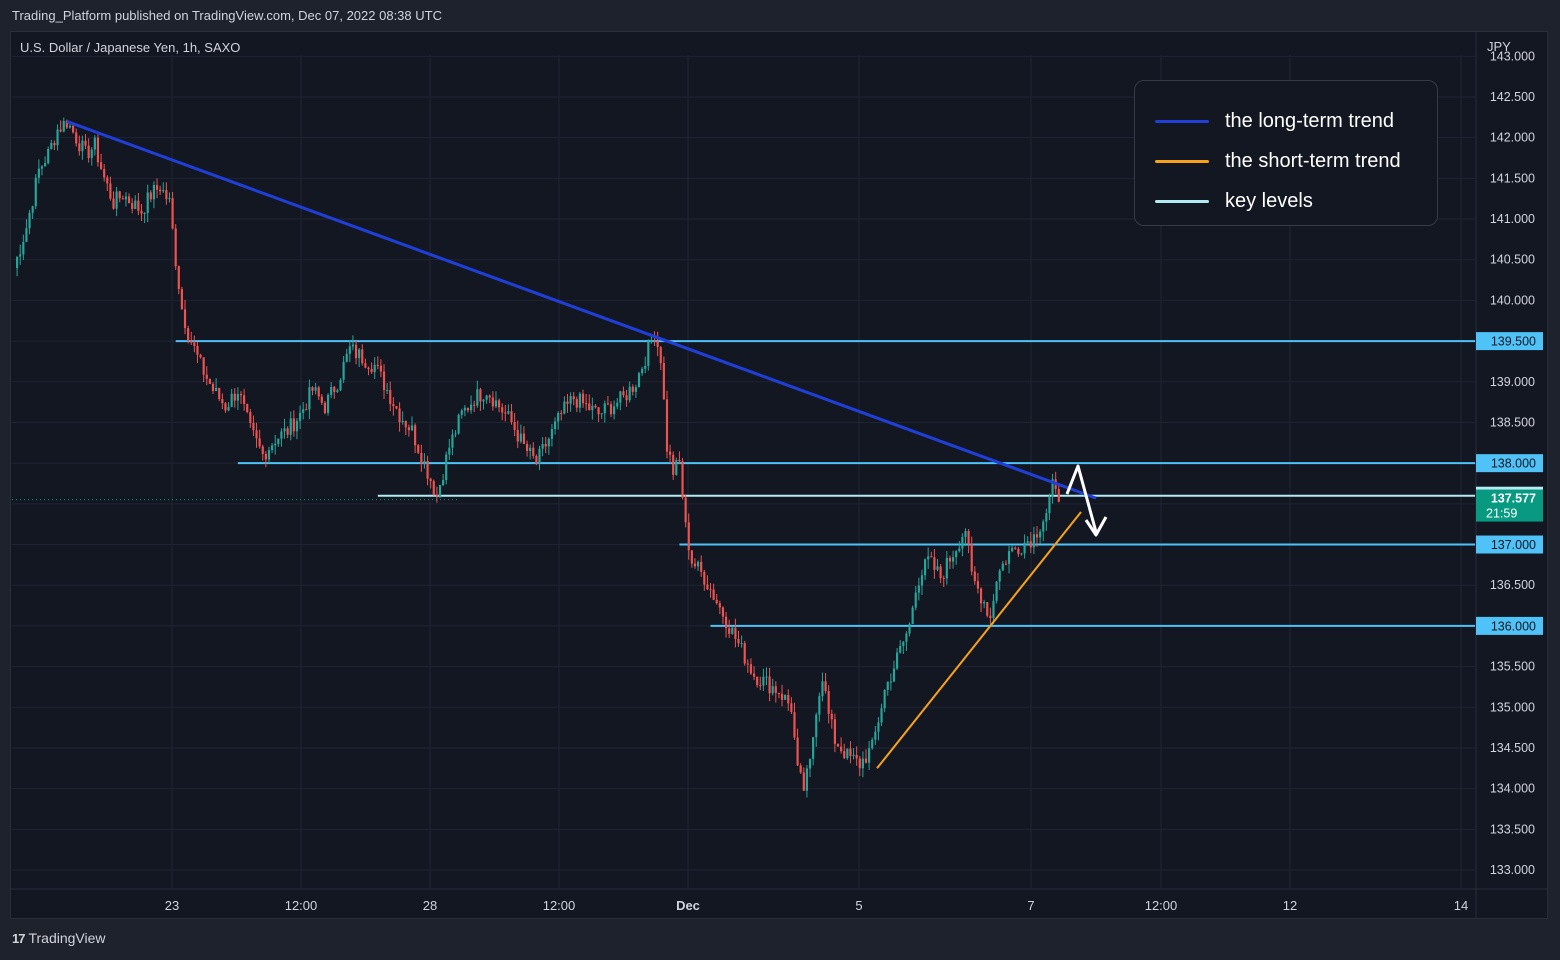  What do you see at coordinates (1513, 342) in the screenshot?
I see `key-level-badge-text: 139.500` at bounding box center [1513, 342].